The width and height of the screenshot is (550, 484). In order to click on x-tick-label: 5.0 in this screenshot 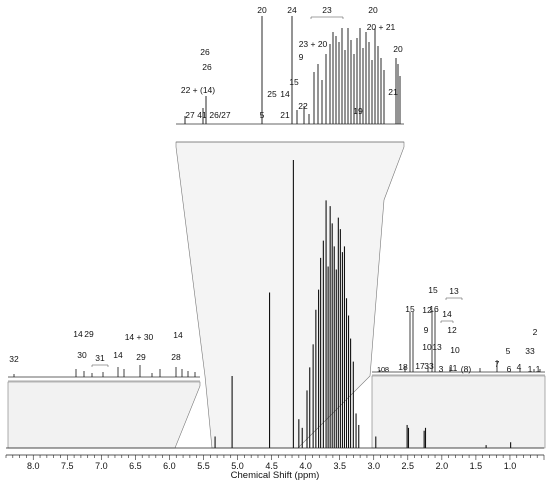, I will do `click(237, 466)`.